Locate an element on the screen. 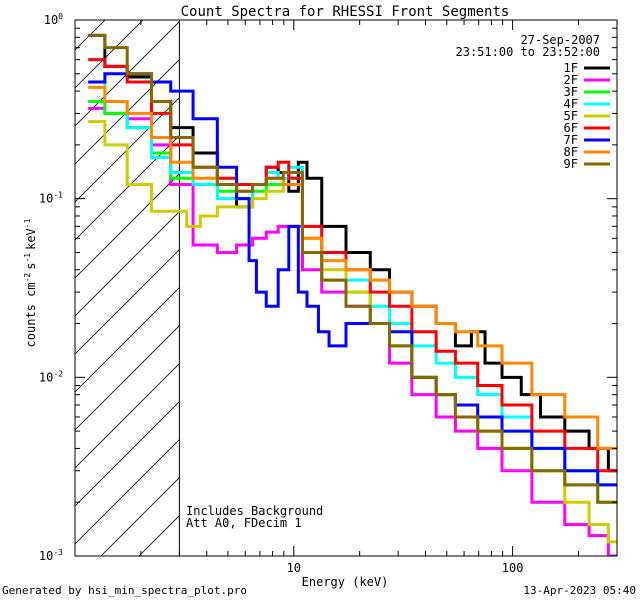 Image resolution: width=640 pixels, height=600 pixels. y-tick-label: 10⁻² is located at coordinates (51, 376).